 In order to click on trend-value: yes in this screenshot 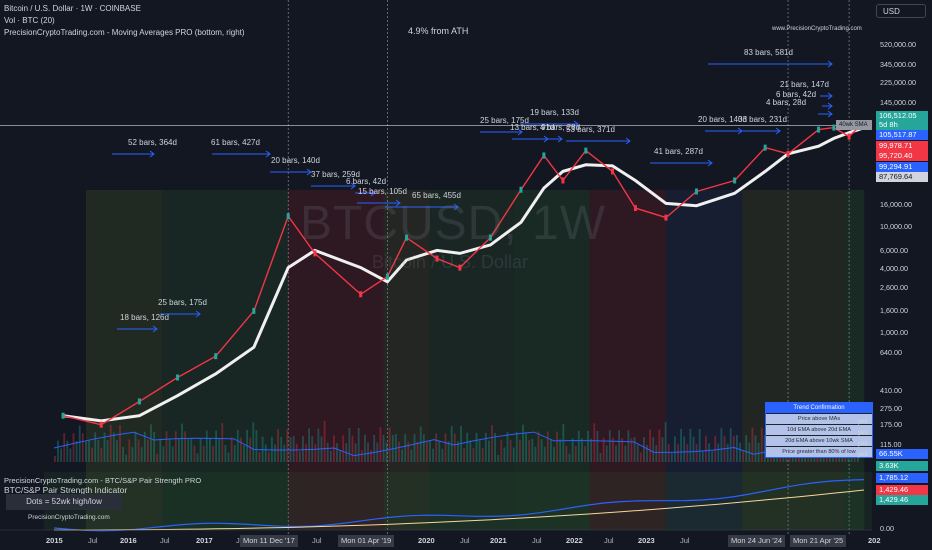, I will do `click(863, 444)`.